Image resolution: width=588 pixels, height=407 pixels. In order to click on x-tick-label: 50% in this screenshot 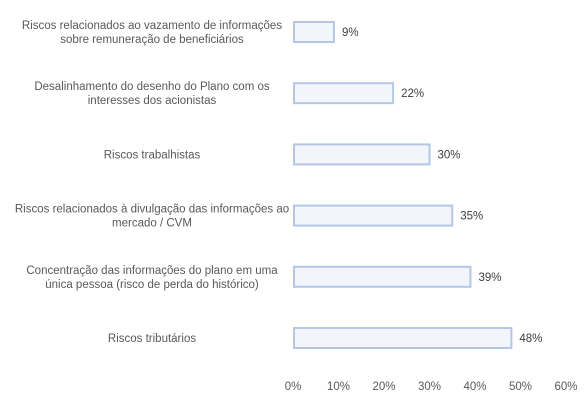, I will do `click(520, 387)`.